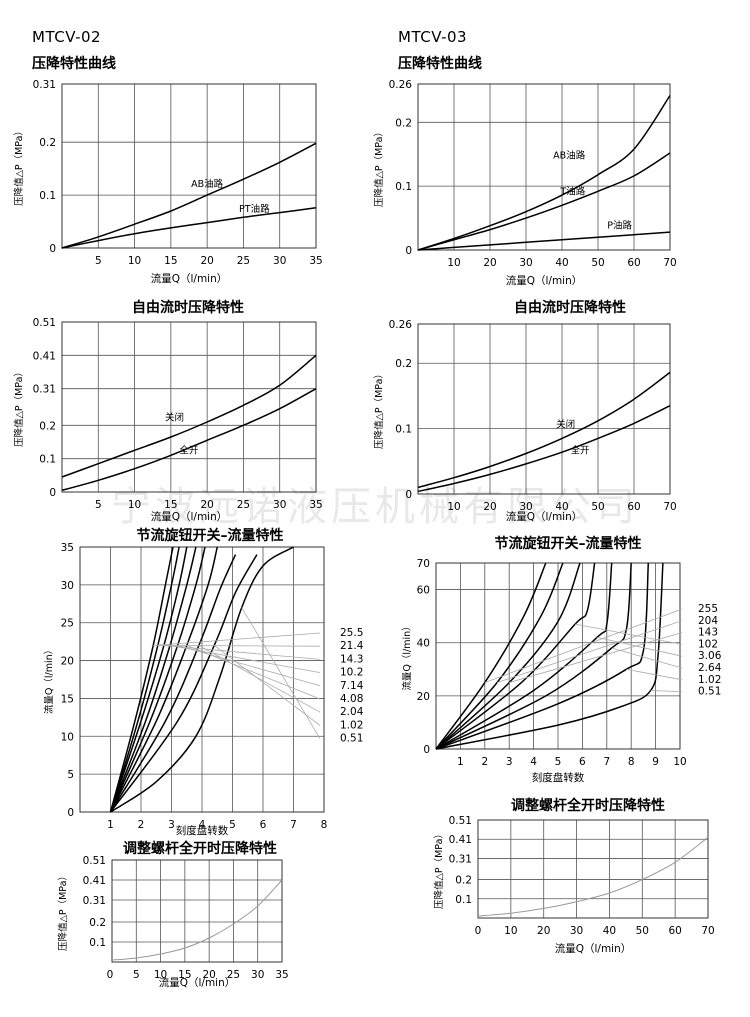 The image size is (750, 1017). What do you see at coordinates (432, 37) in the screenshot?
I see `model-label: MTCV-03` at bounding box center [432, 37].